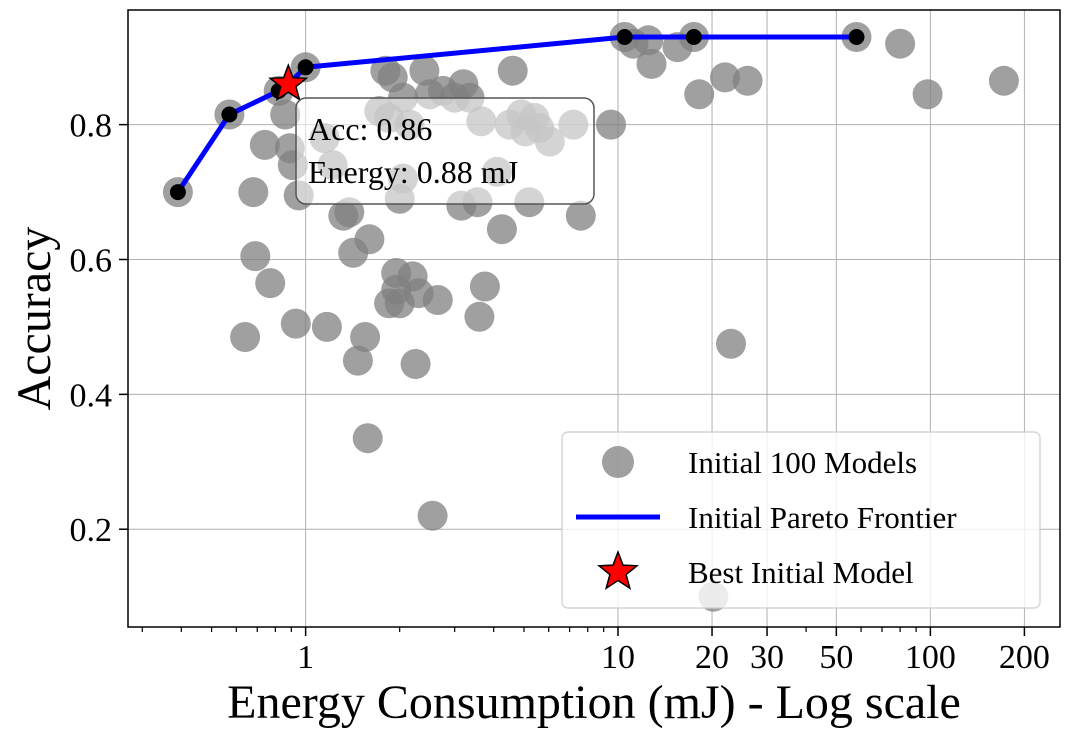 This screenshot has width=1079, height=742. I want to click on best-model-star, so click(288, 82).